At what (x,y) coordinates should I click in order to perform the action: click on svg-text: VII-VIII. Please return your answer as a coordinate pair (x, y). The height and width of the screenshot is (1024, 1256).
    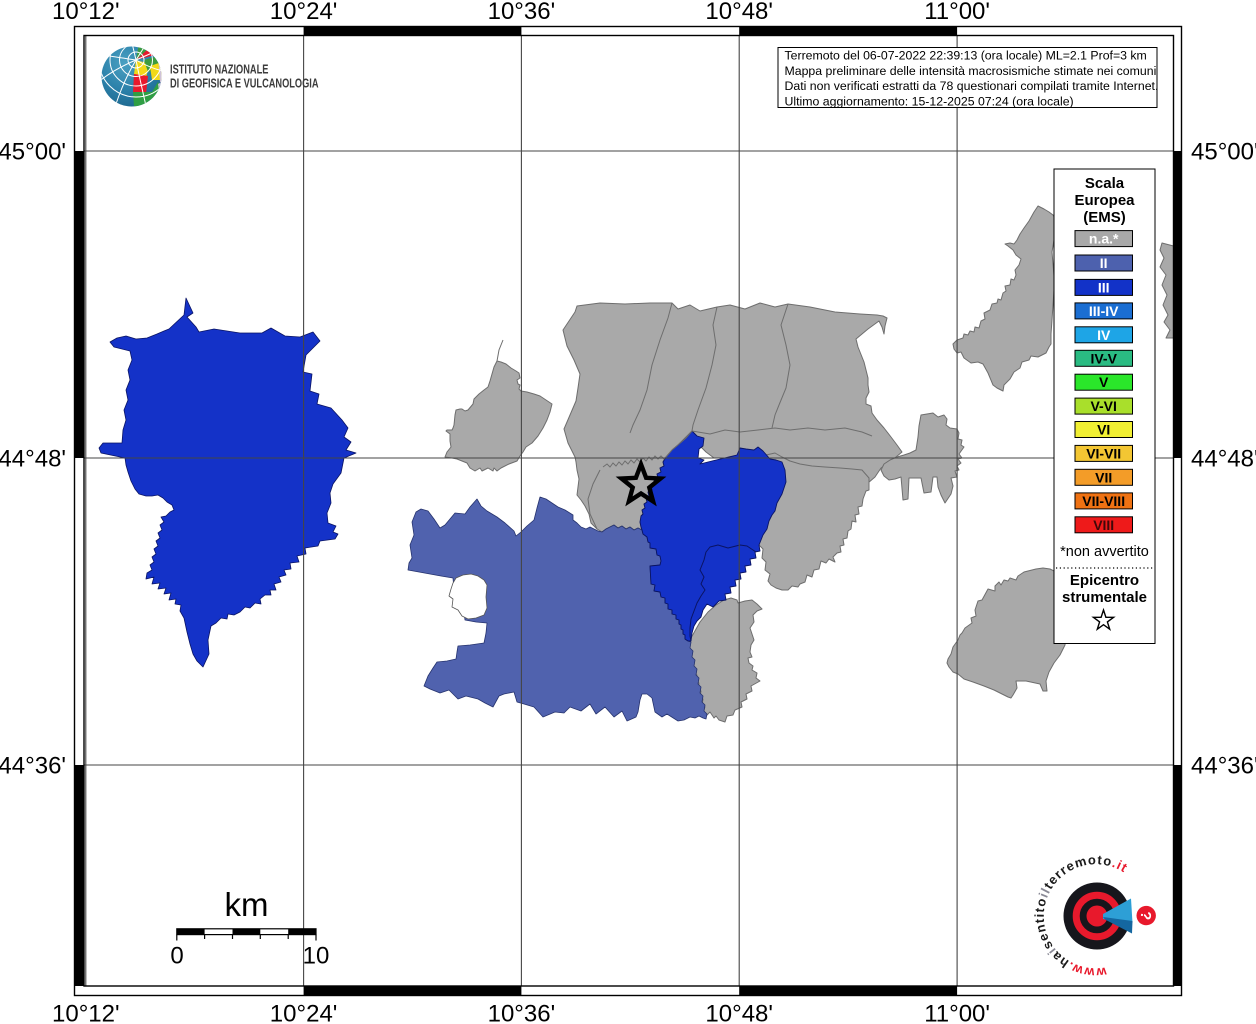
    Looking at the image, I should click on (1103, 501).